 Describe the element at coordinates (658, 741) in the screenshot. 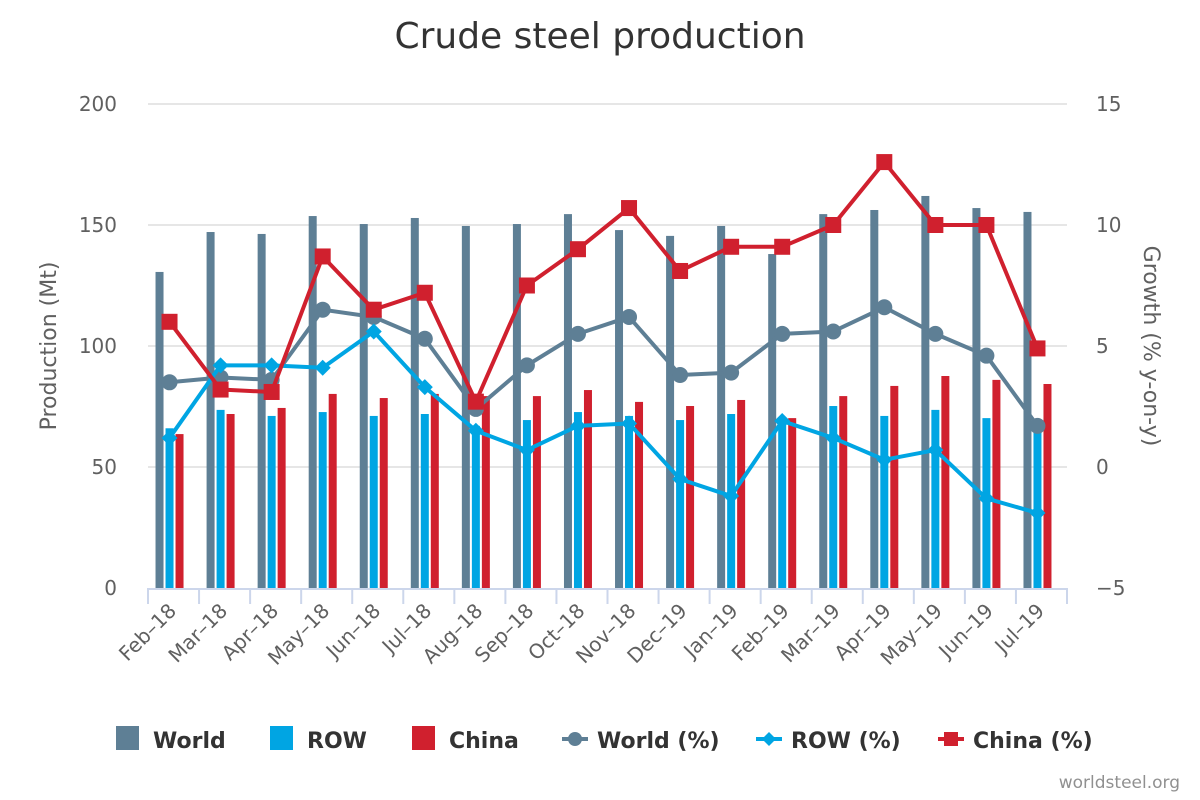

I see `legend-label: World (%)` at that location.